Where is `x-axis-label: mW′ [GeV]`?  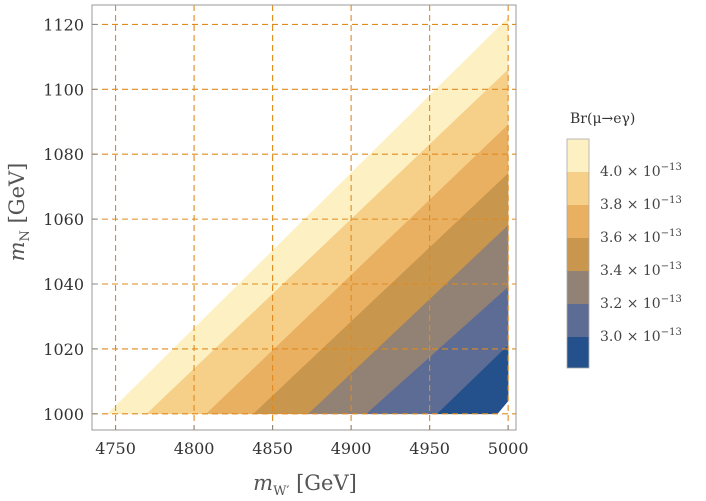 x-axis-label: mW′ [GeV] is located at coordinates (305, 485).